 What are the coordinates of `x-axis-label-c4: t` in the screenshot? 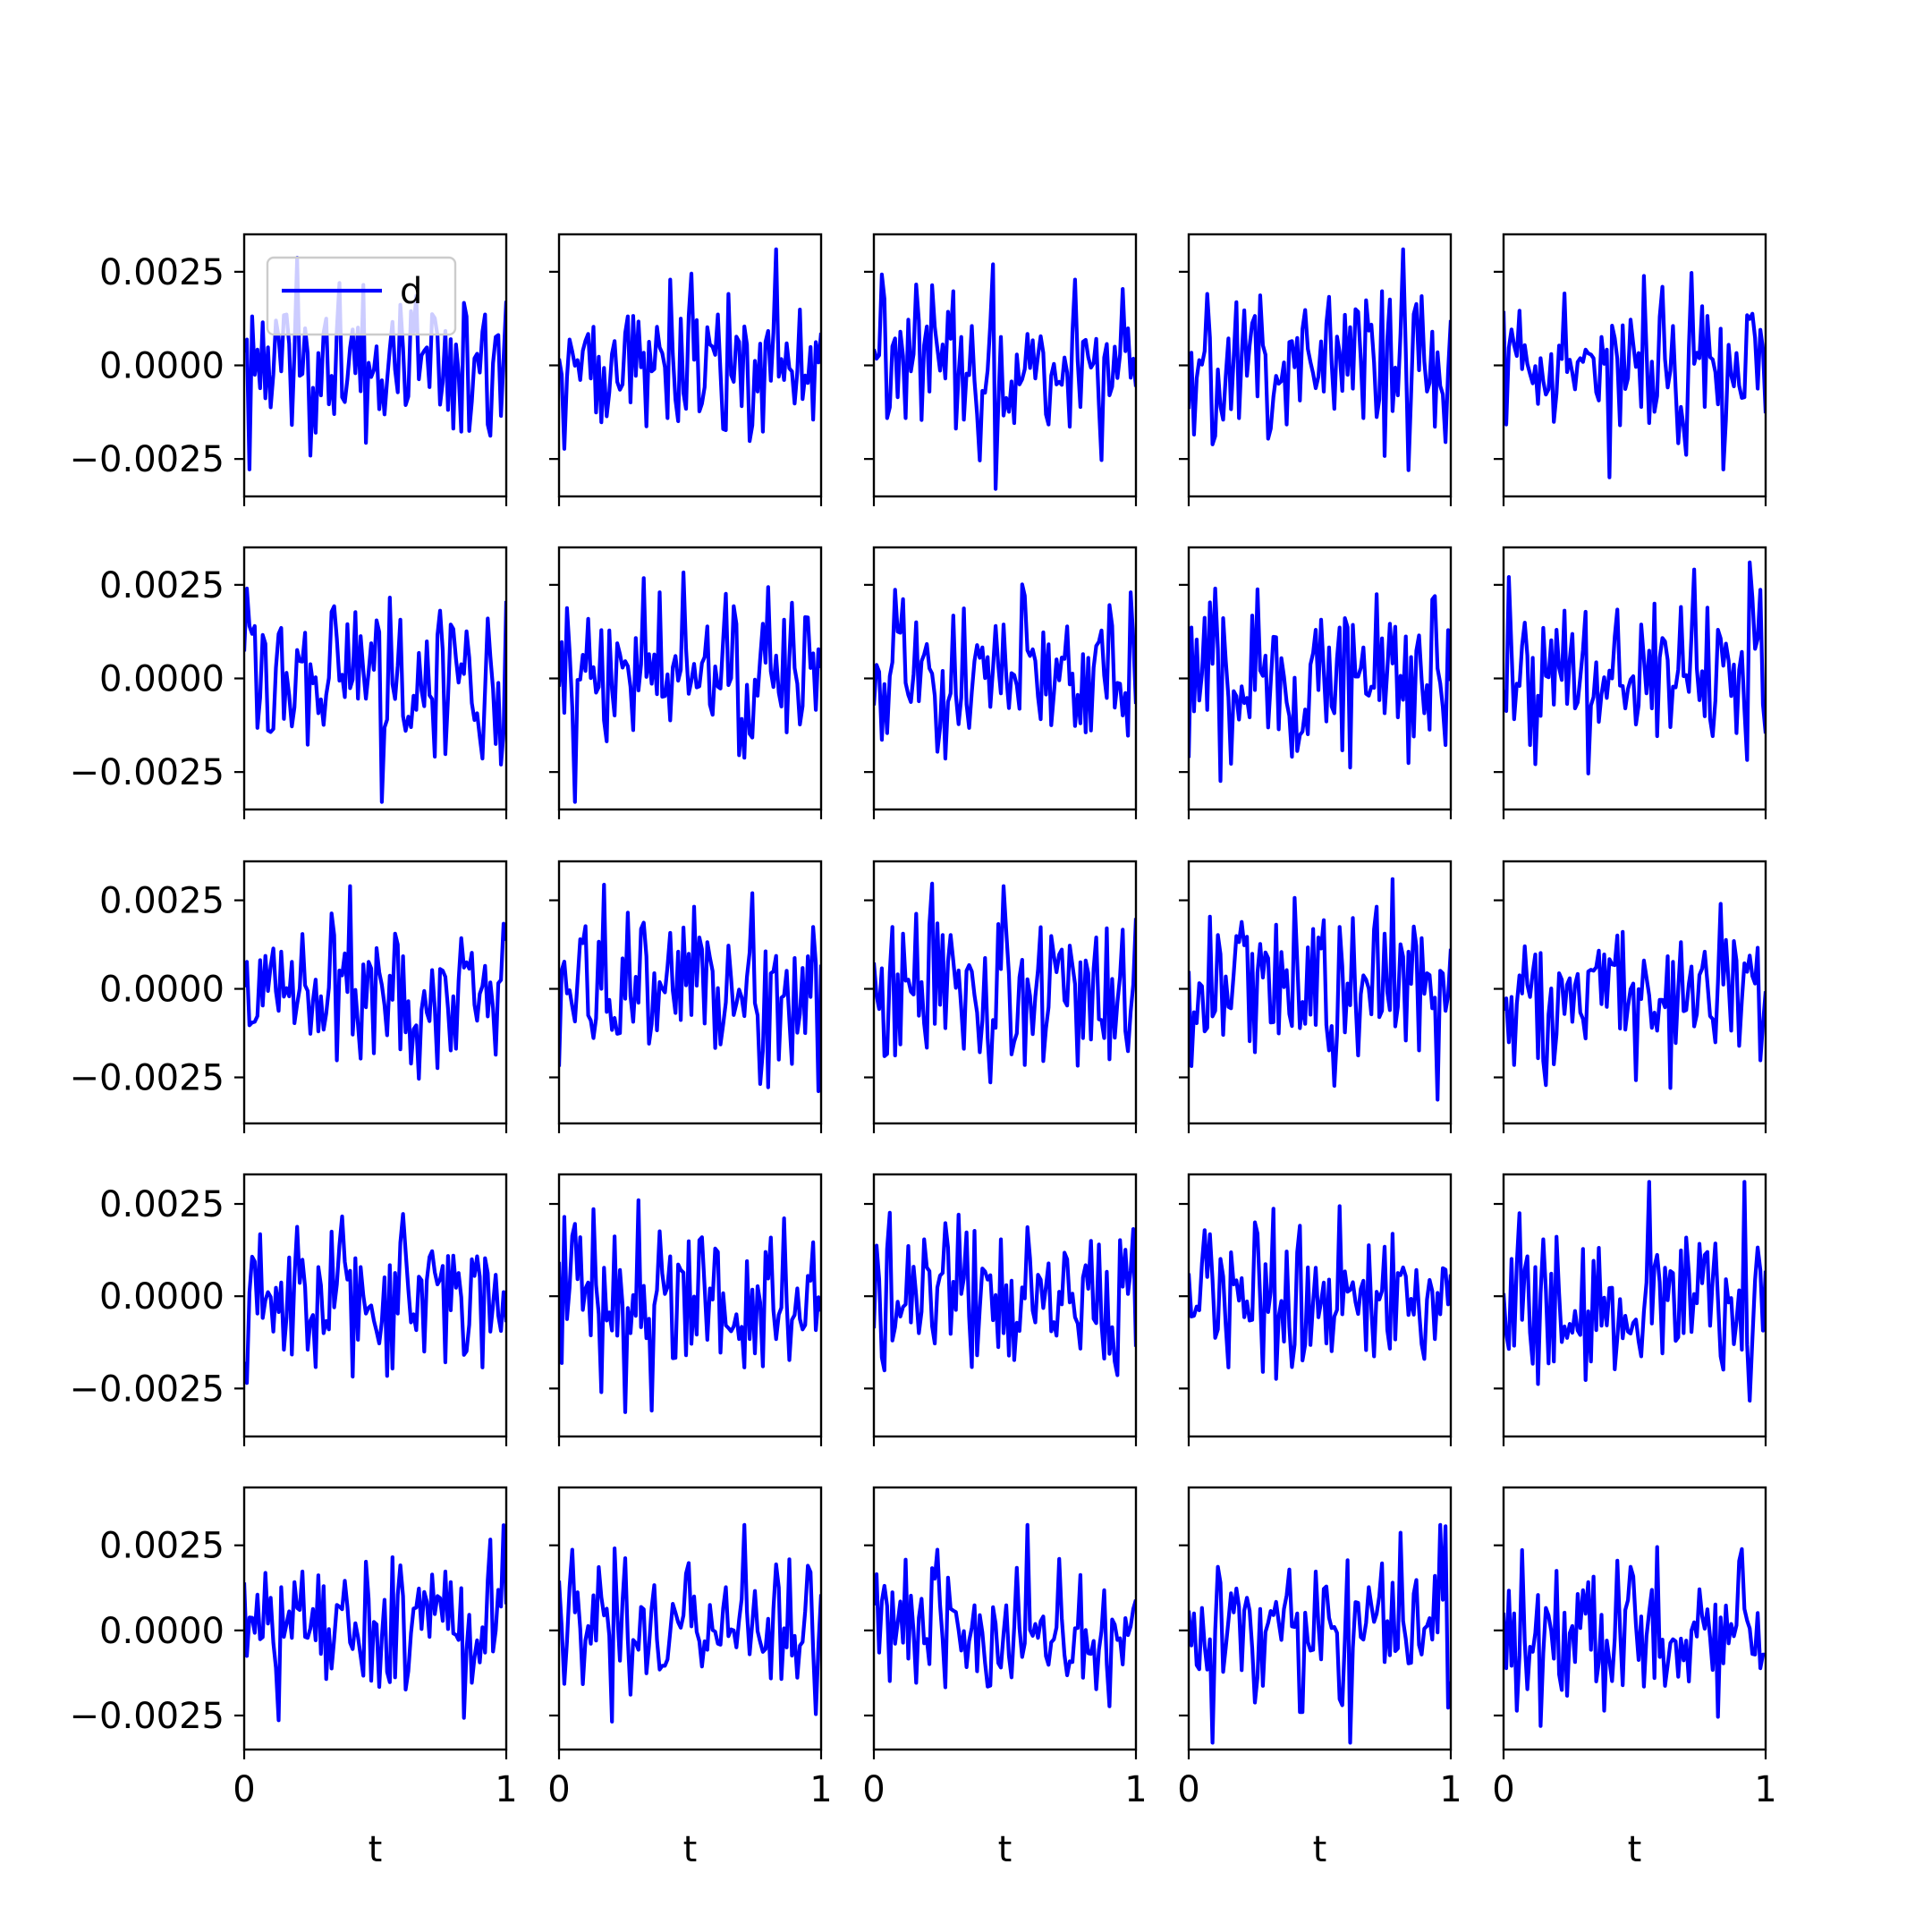 It's located at (1320, 1849).